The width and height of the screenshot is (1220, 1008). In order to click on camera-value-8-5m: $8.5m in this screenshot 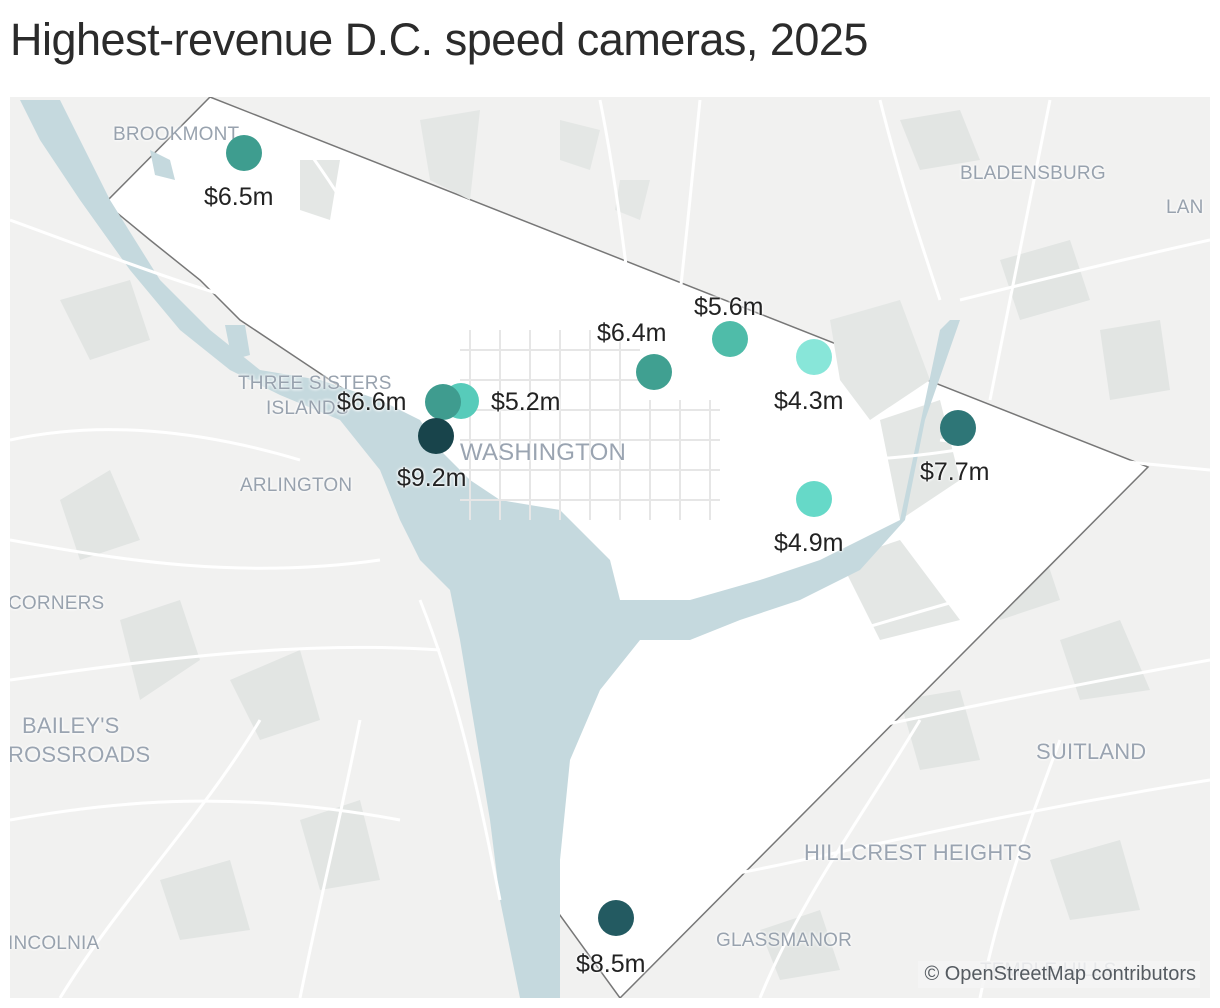, I will do `click(611, 964)`.